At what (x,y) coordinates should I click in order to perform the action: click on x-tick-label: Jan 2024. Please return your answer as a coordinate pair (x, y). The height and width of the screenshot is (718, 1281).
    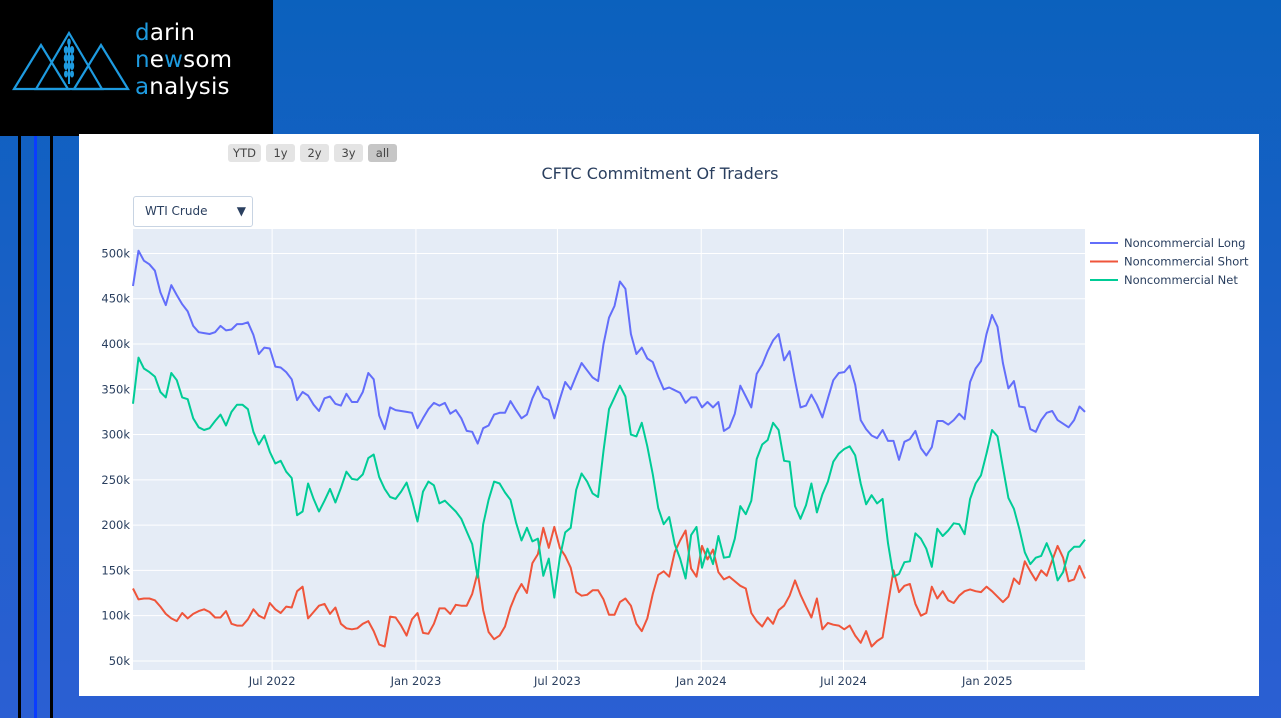
    Looking at the image, I should click on (701, 681).